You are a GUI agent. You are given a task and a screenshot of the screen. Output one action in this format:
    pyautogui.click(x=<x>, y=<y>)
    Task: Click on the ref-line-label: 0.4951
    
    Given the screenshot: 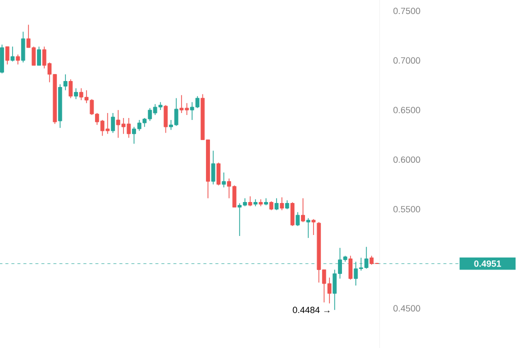 What is the action you would take?
    pyautogui.click(x=488, y=263)
    